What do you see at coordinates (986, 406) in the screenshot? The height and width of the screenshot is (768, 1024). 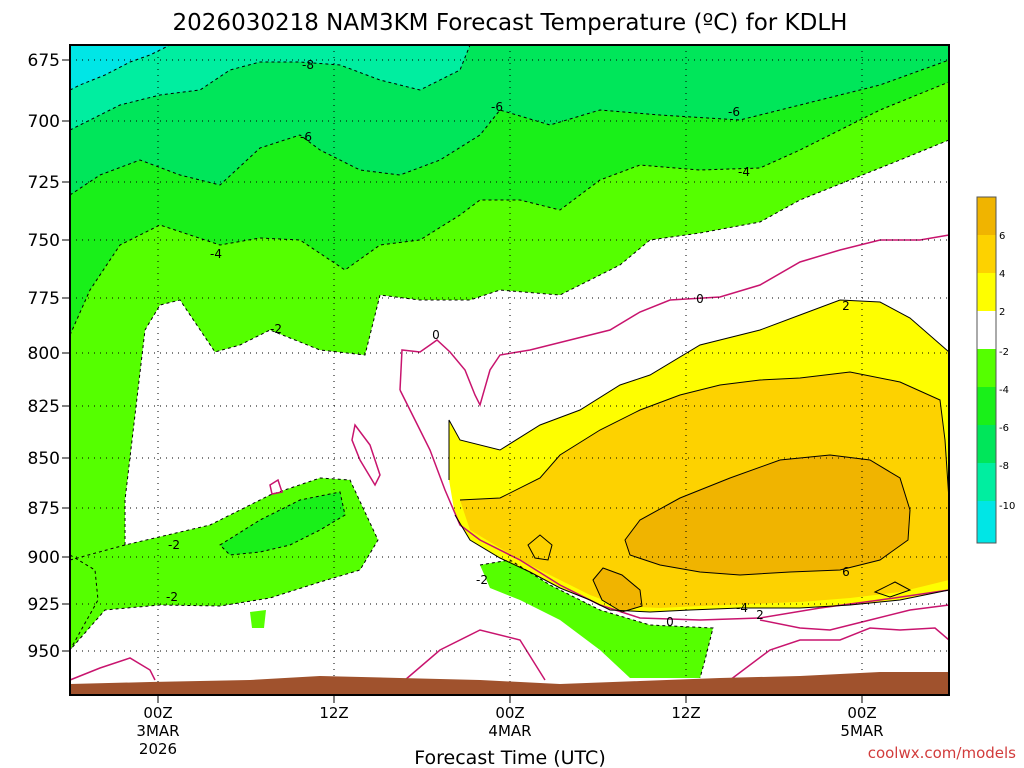 I see `colorbar-swatch-minus6-to-minus4` at bounding box center [986, 406].